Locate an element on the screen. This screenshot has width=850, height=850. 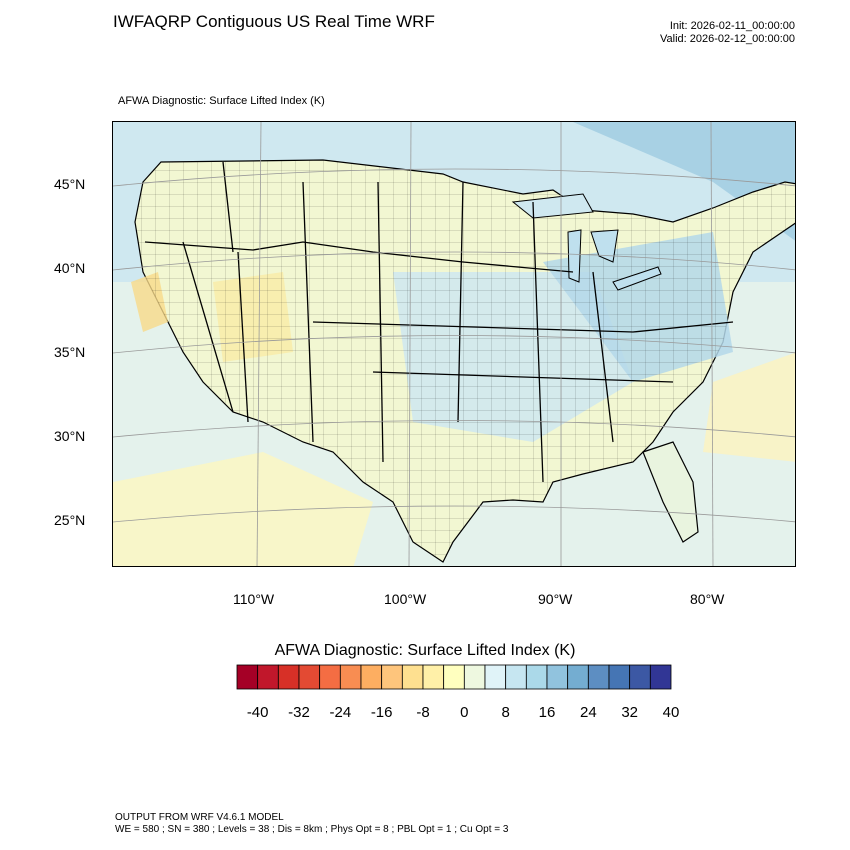
colorbar-tick-label: -32 is located at coordinates (299, 712).